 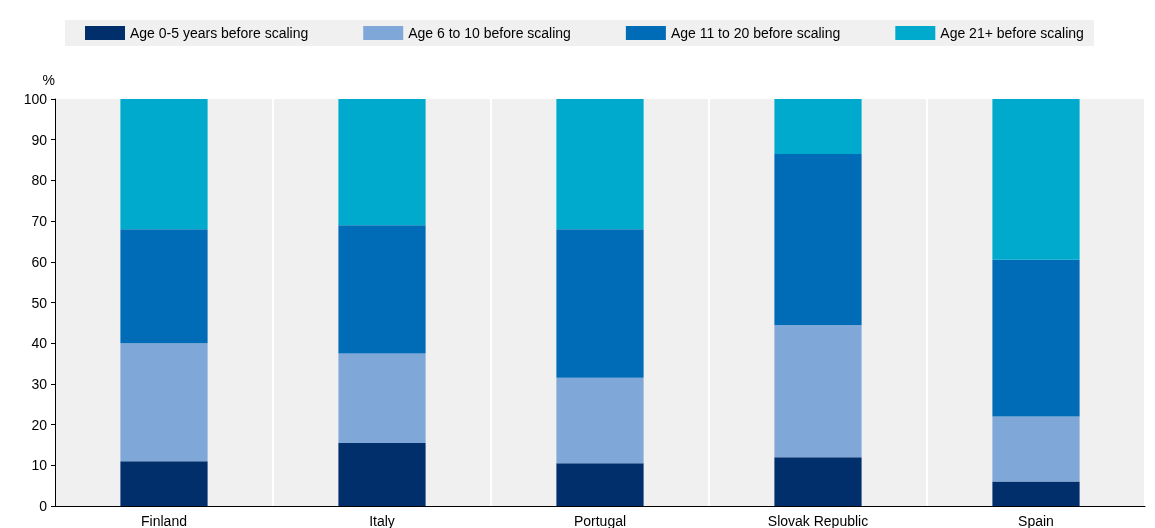 What do you see at coordinates (489, 33) in the screenshot?
I see `legend-label: Age 6 to 10 before scaling` at bounding box center [489, 33].